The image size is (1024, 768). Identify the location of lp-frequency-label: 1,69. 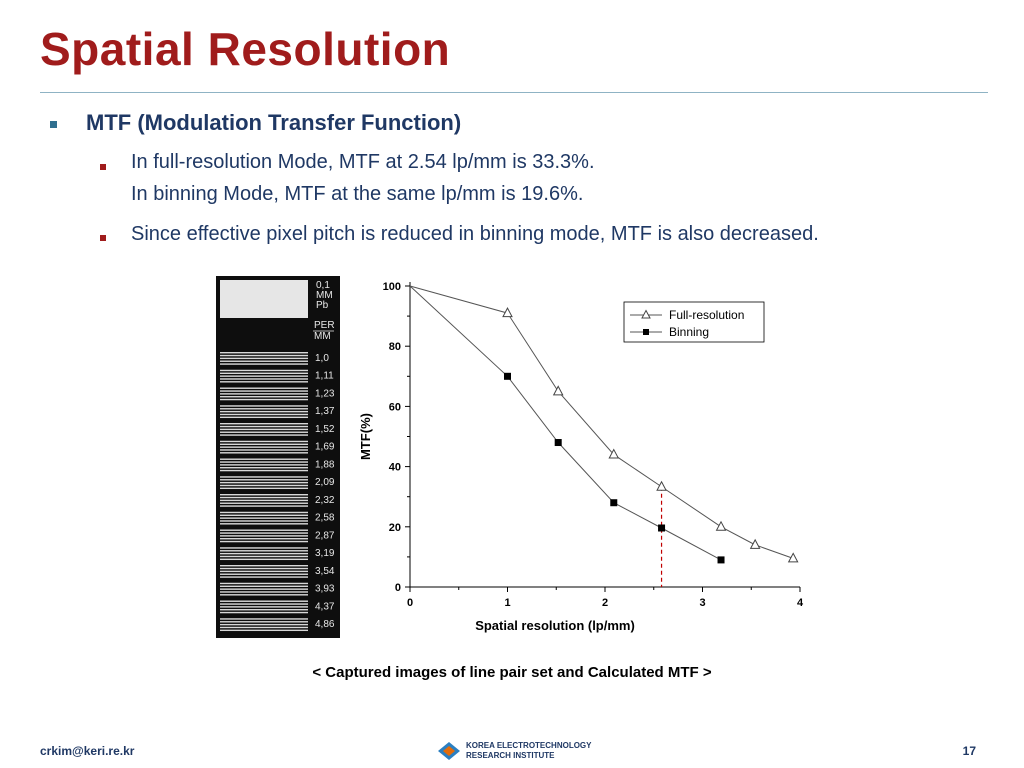
(325, 447).